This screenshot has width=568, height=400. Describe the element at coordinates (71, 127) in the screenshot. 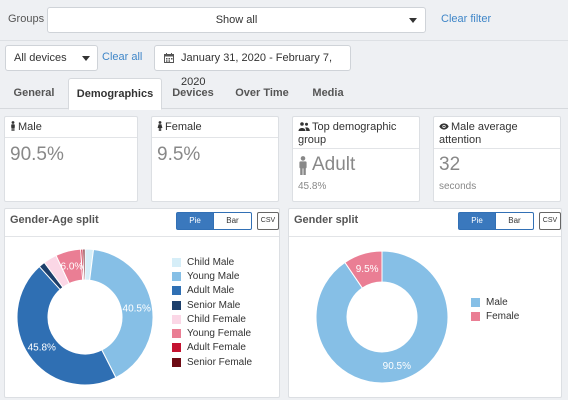

I see `male-card-header: Male` at that location.